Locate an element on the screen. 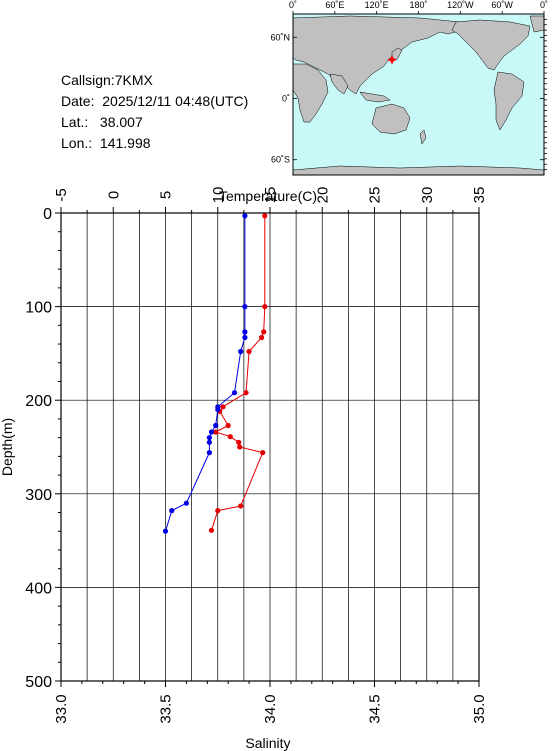 Image resolution: width=553 pixels, height=751 pixels. map-land is located at coordinates (418, 95).